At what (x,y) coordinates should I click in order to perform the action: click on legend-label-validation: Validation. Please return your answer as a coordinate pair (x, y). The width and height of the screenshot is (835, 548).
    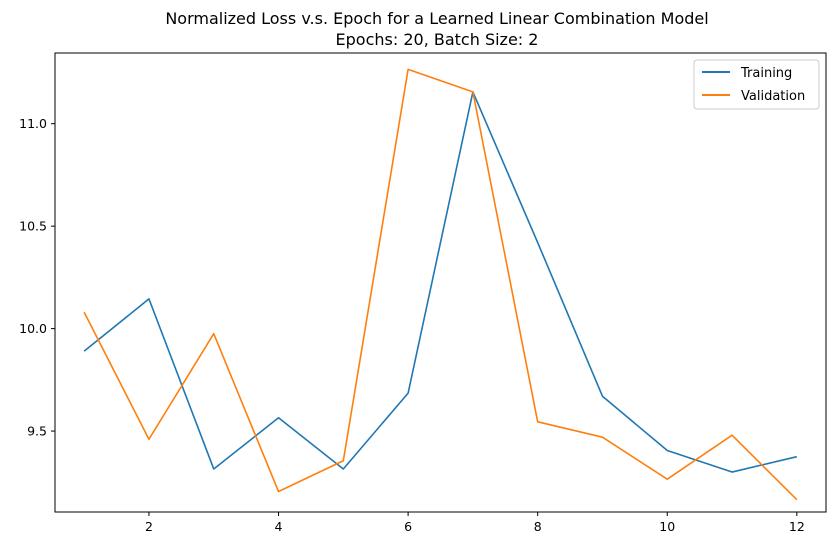
    Looking at the image, I should click on (773, 96).